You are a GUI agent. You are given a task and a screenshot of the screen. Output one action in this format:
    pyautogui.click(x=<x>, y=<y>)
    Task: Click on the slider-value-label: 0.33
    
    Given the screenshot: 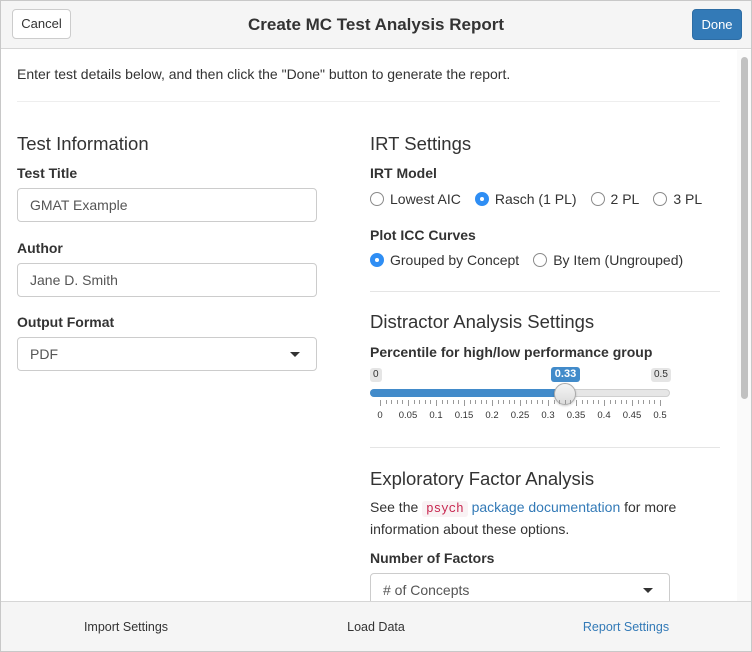 What is the action you would take?
    pyautogui.click(x=565, y=374)
    